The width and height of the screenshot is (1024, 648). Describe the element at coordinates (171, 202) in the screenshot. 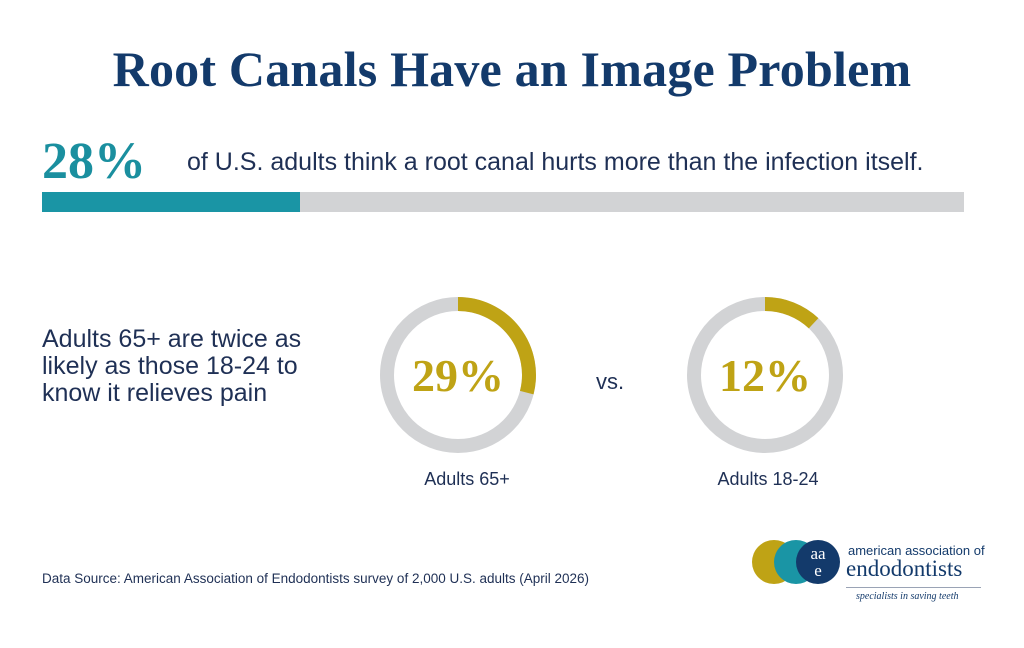

I see `headline-progress-fill` at that location.